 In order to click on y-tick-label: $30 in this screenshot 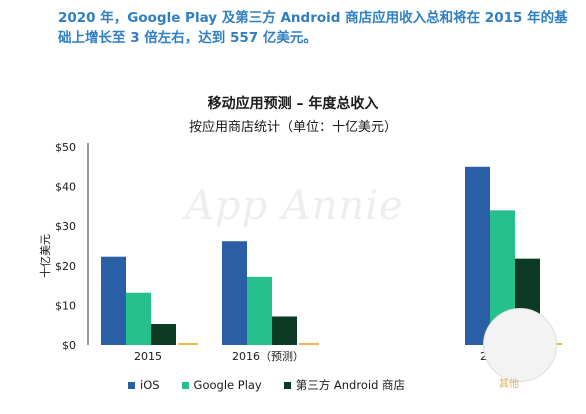, I will do `click(65, 226)`.